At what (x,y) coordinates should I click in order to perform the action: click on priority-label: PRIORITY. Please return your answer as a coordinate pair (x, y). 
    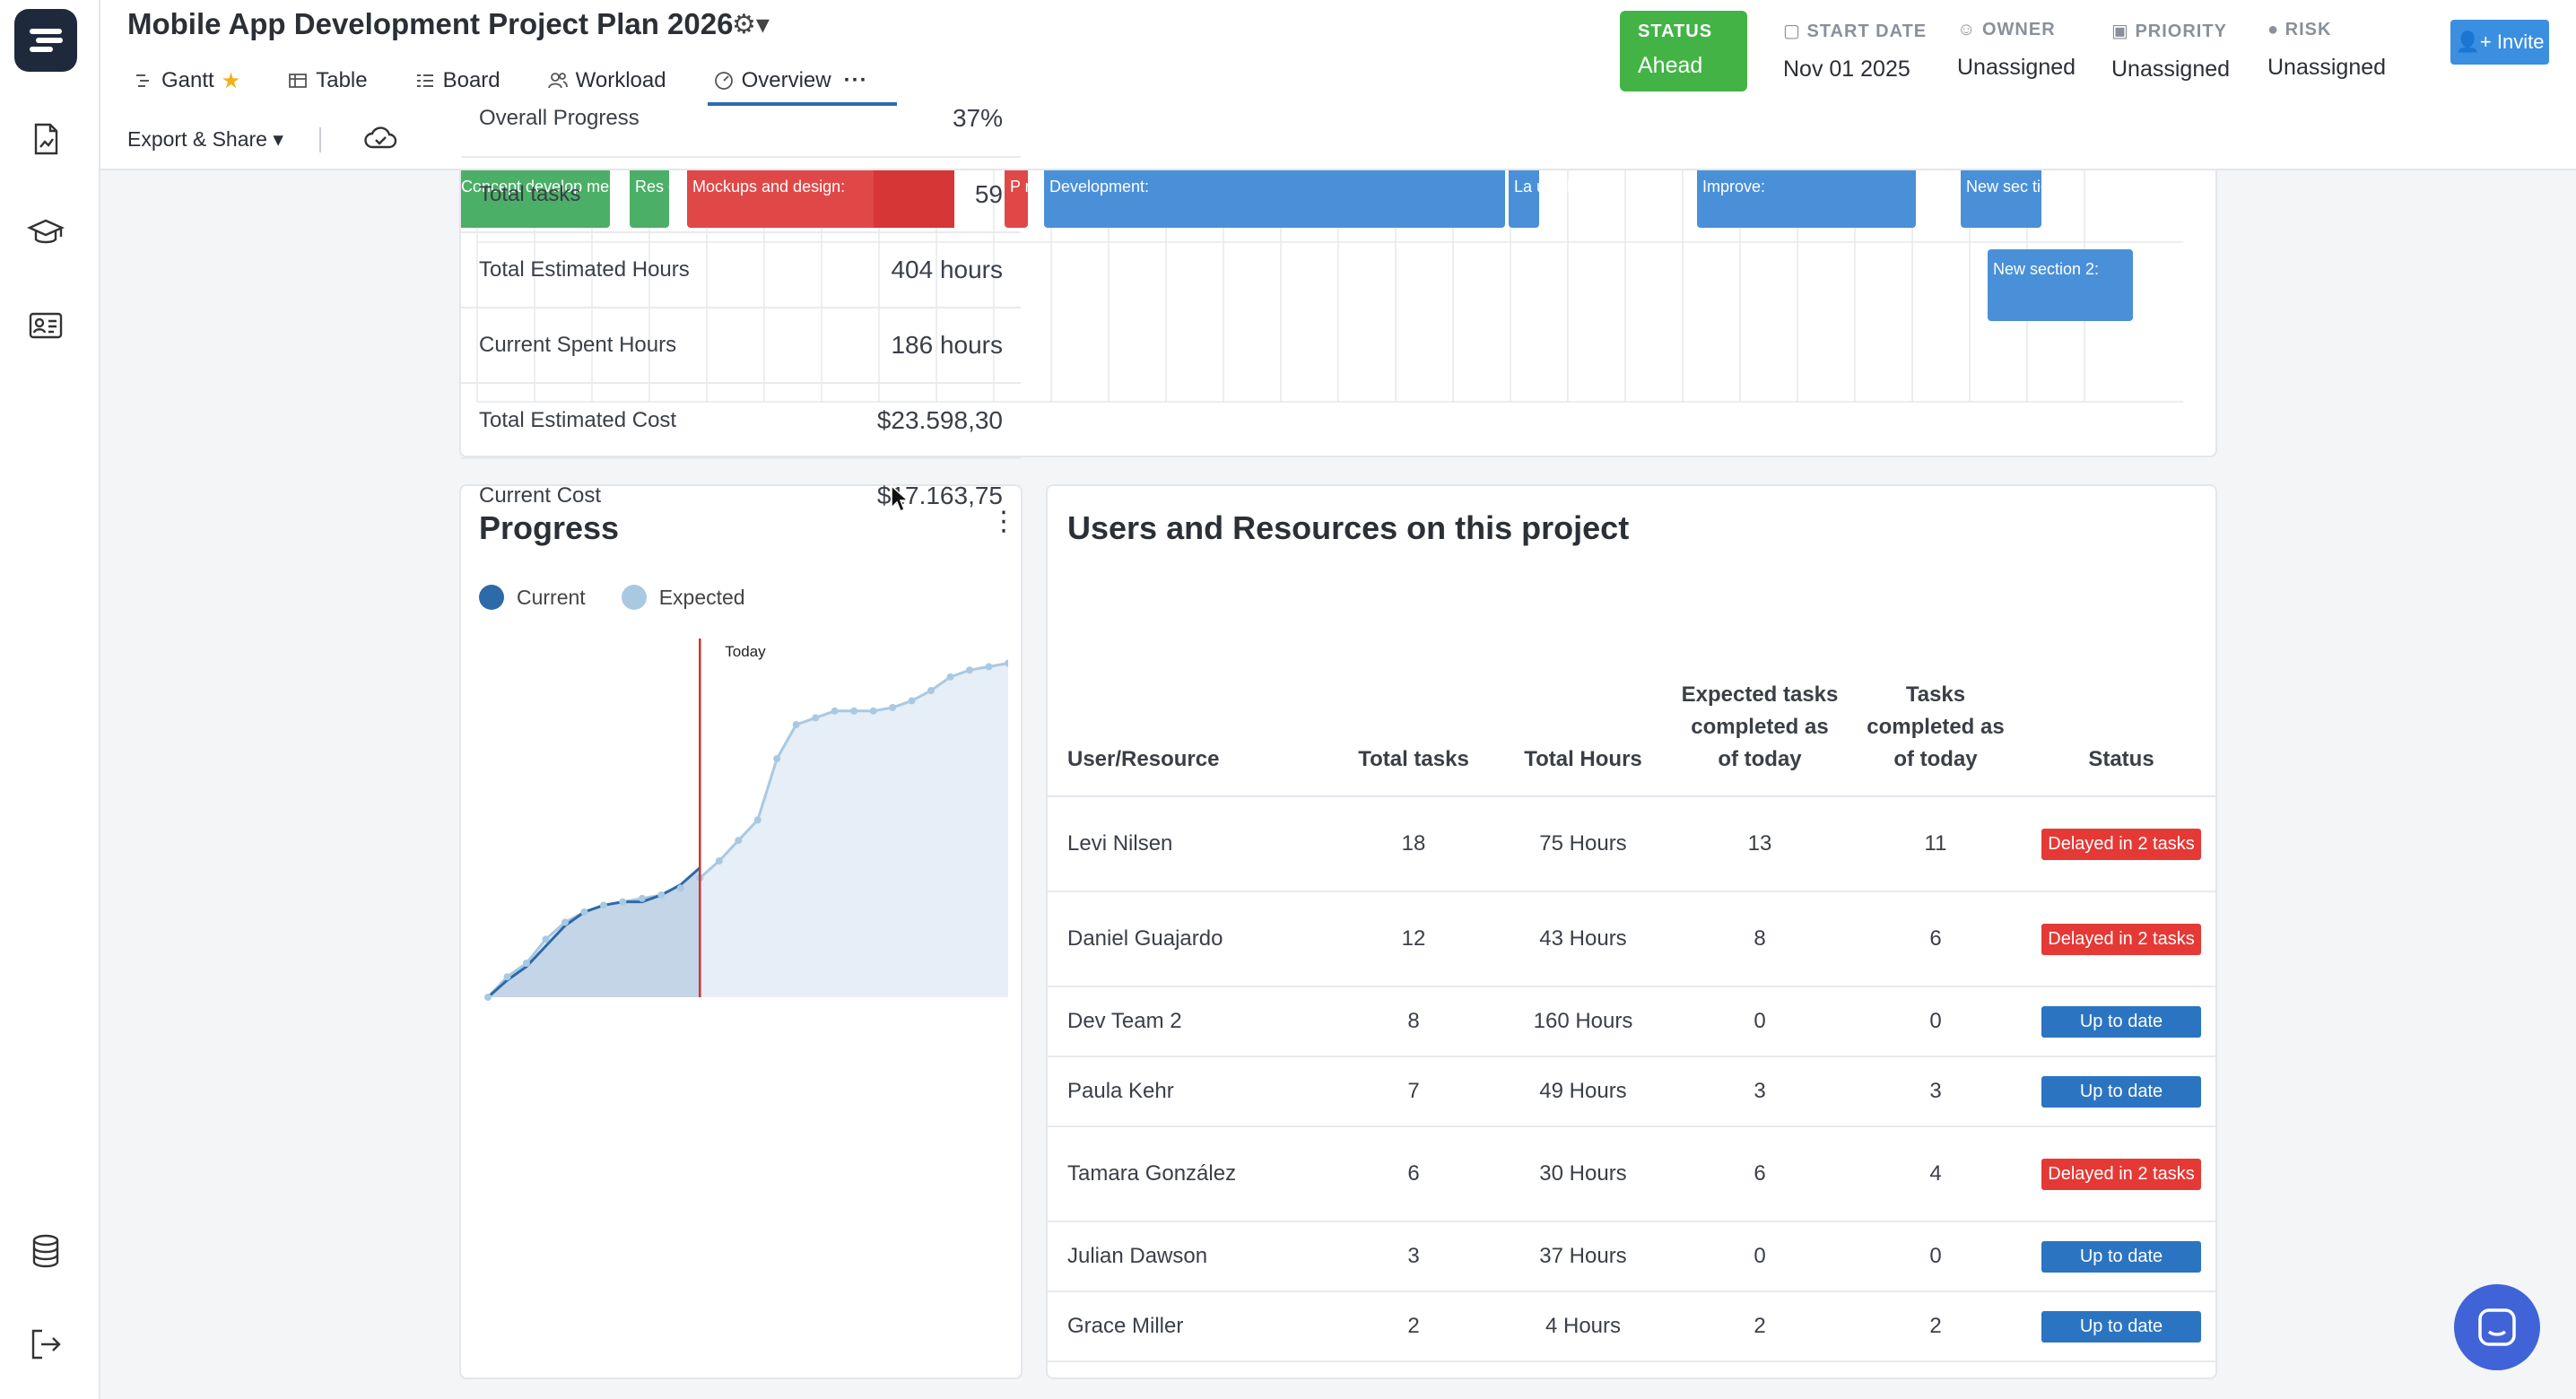
    Looking at the image, I should click on (2181, 32).